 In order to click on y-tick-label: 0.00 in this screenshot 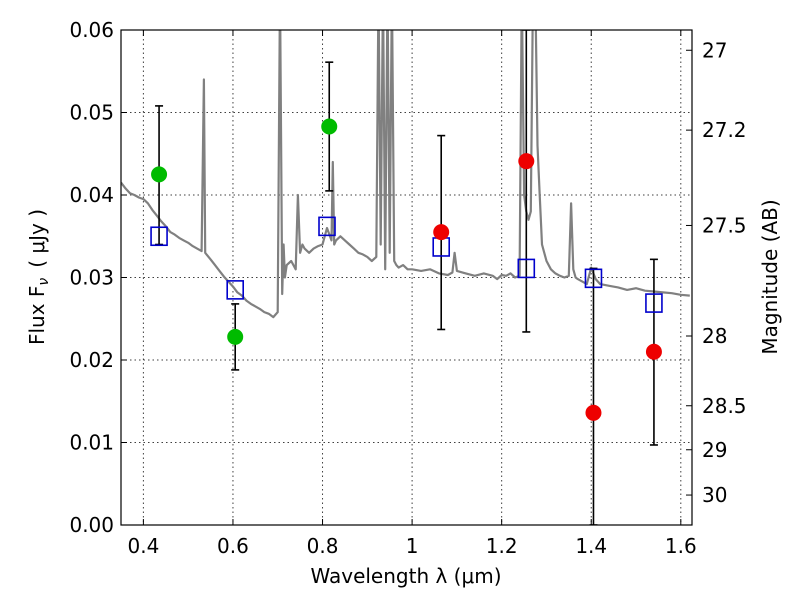, I will do `click(91, 525)`.